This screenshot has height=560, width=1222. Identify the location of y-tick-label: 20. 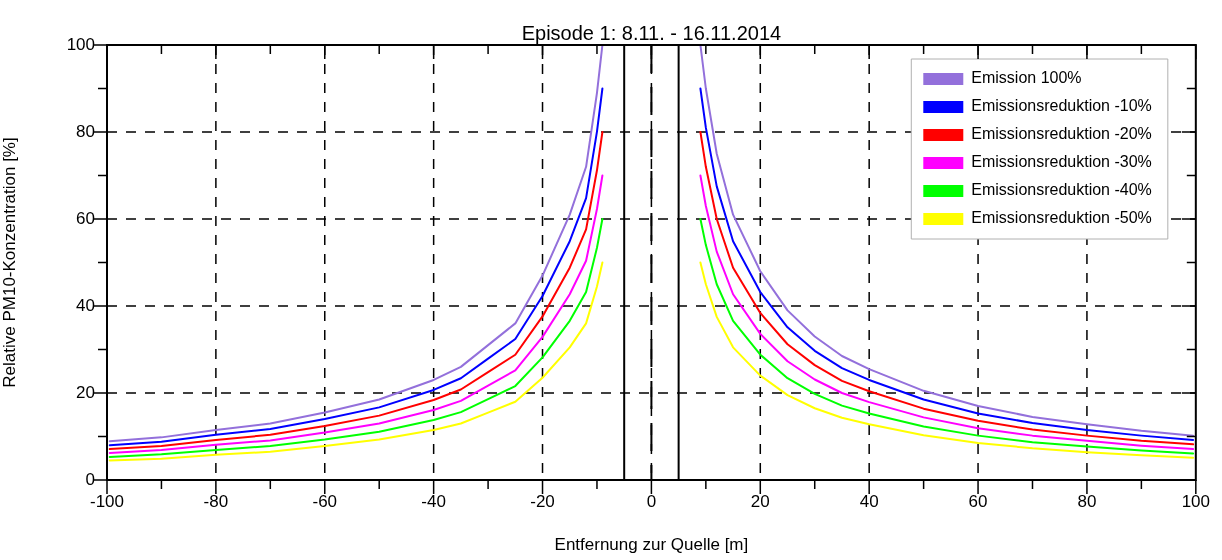
(85, 392).